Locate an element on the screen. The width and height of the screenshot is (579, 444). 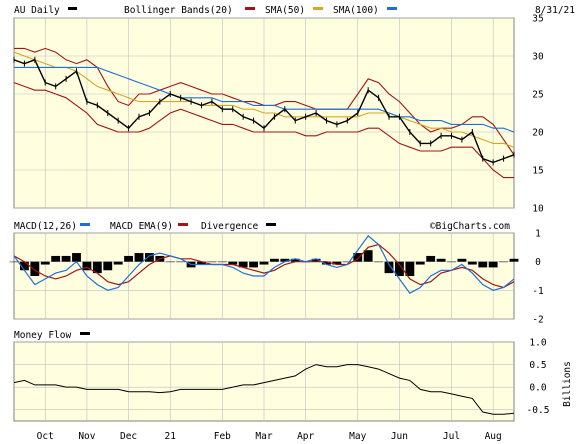
watermark: ©BigCharts.com is located at coordinates (470, 226).